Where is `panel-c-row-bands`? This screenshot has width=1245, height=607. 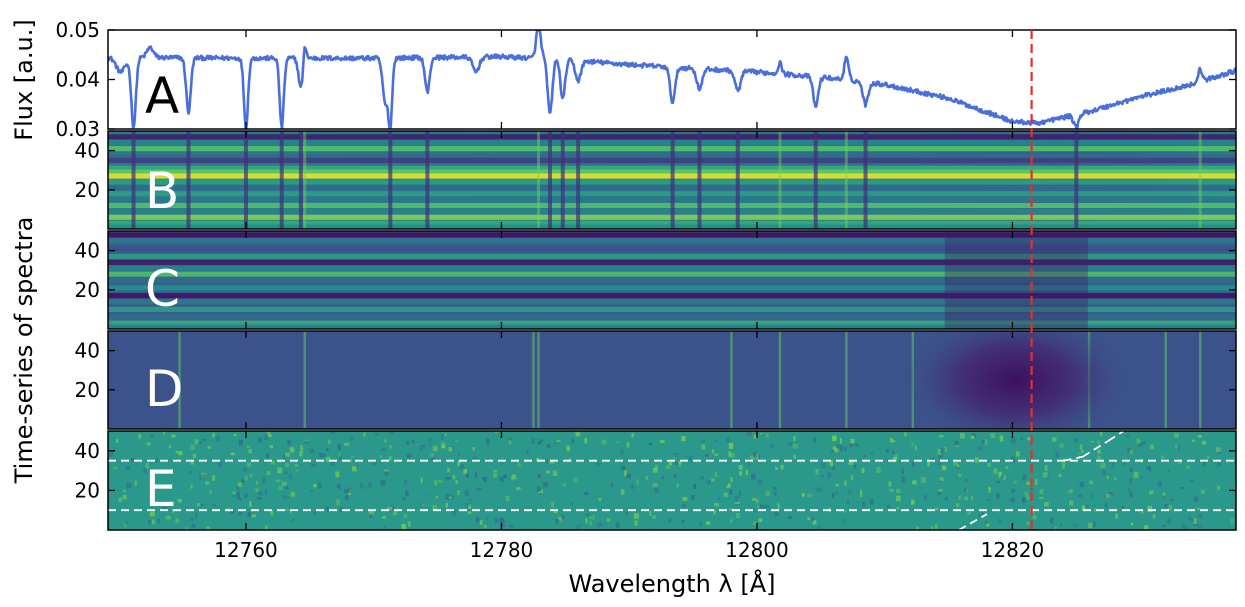 panel-c-row-bands is located at coordinates (672, 280).